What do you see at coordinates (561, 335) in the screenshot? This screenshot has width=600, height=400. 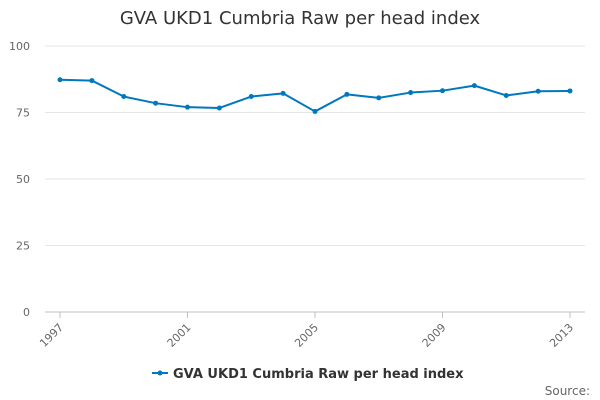 I see `x-tick-label-2013: 2013` at bounding box center [561, 335].